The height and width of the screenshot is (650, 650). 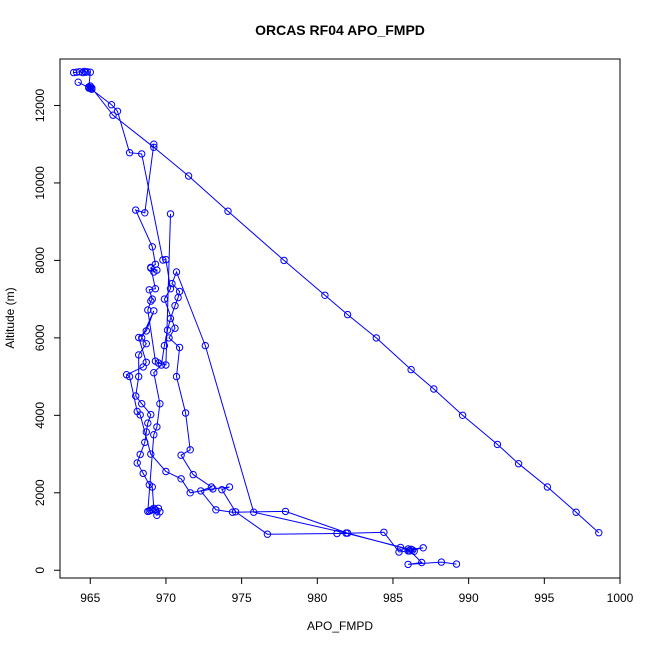 I want to click on y-tick-label: 4000, so click(x=40, y=415).